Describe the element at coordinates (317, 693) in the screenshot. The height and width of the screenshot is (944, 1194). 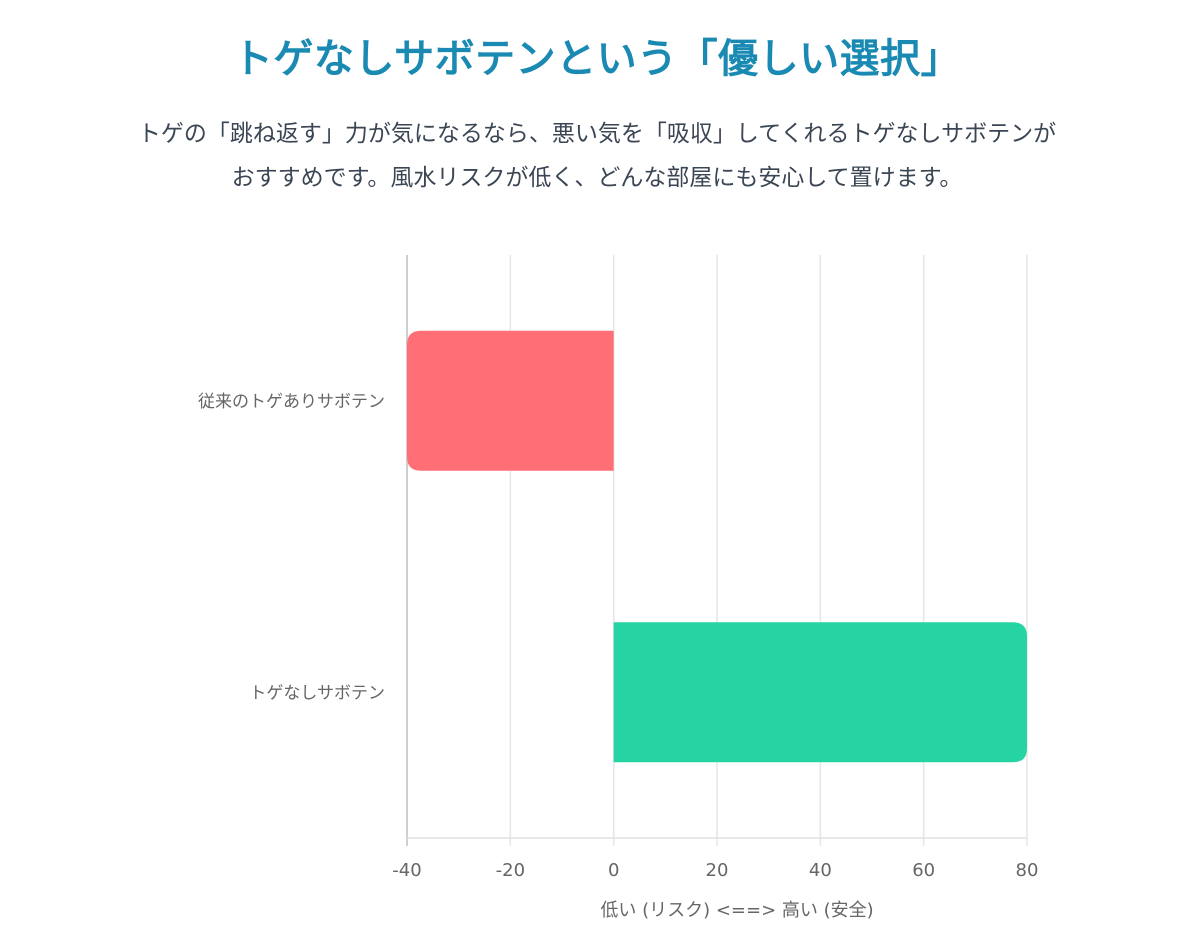
I see `y-category-label: トゲなしサボテン` at that location.